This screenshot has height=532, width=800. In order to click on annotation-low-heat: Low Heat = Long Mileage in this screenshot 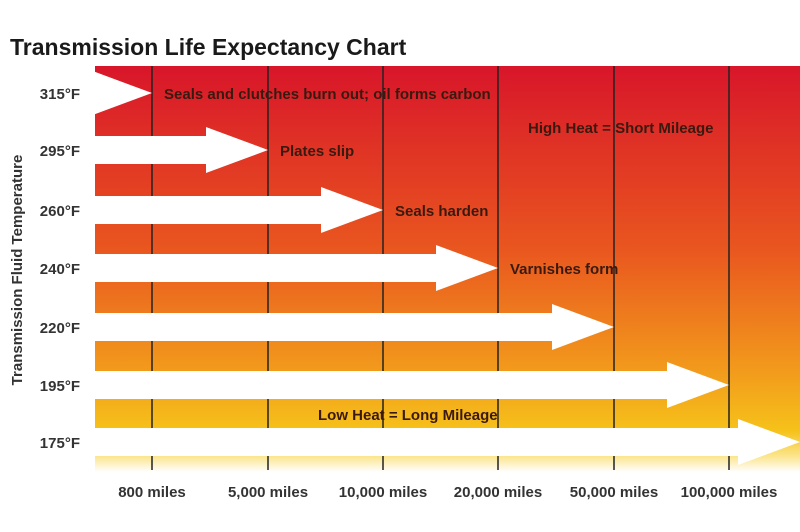, I will do `click(408, 415)`.